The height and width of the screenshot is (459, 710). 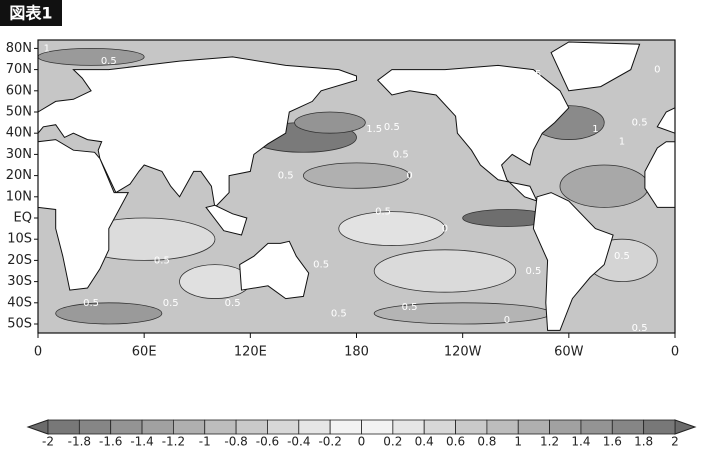 I want to click on lon-label: 60E, so click(x=144, y=352).